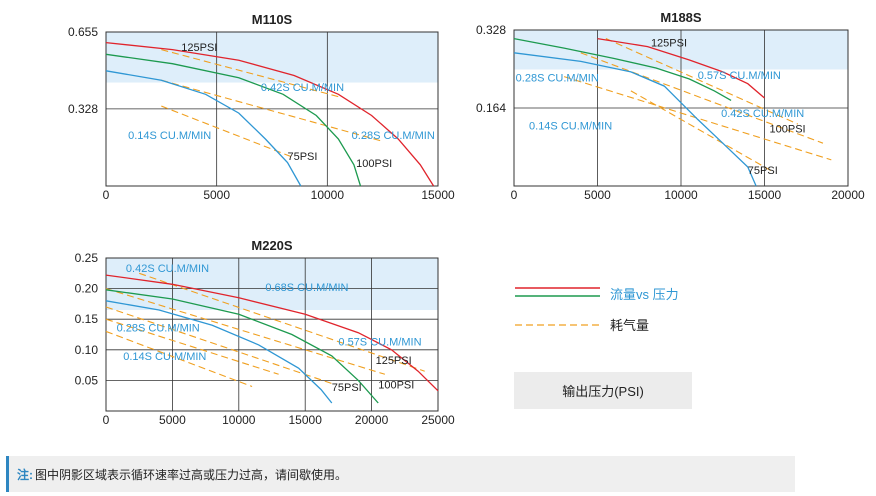  I want to click on x-tick-label: 25000, so click(438, 420).